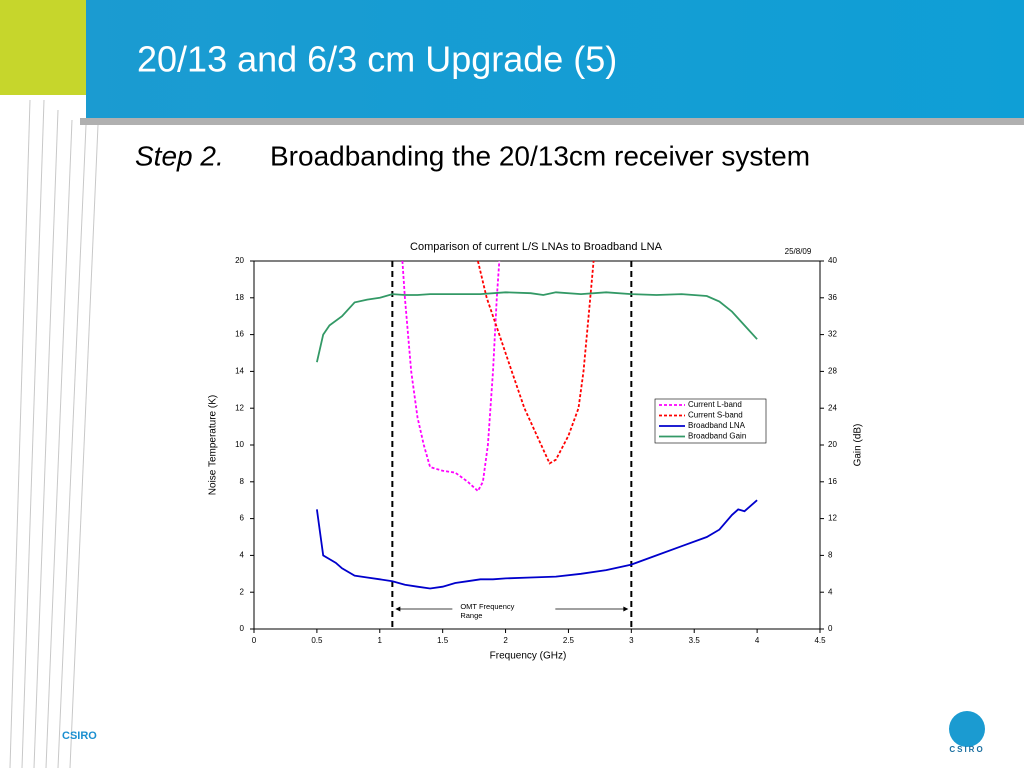 Image resolution: width=1024 pixels, height=768 pixels. I want to click on legend-label: Current L-band, so click(715, 404).